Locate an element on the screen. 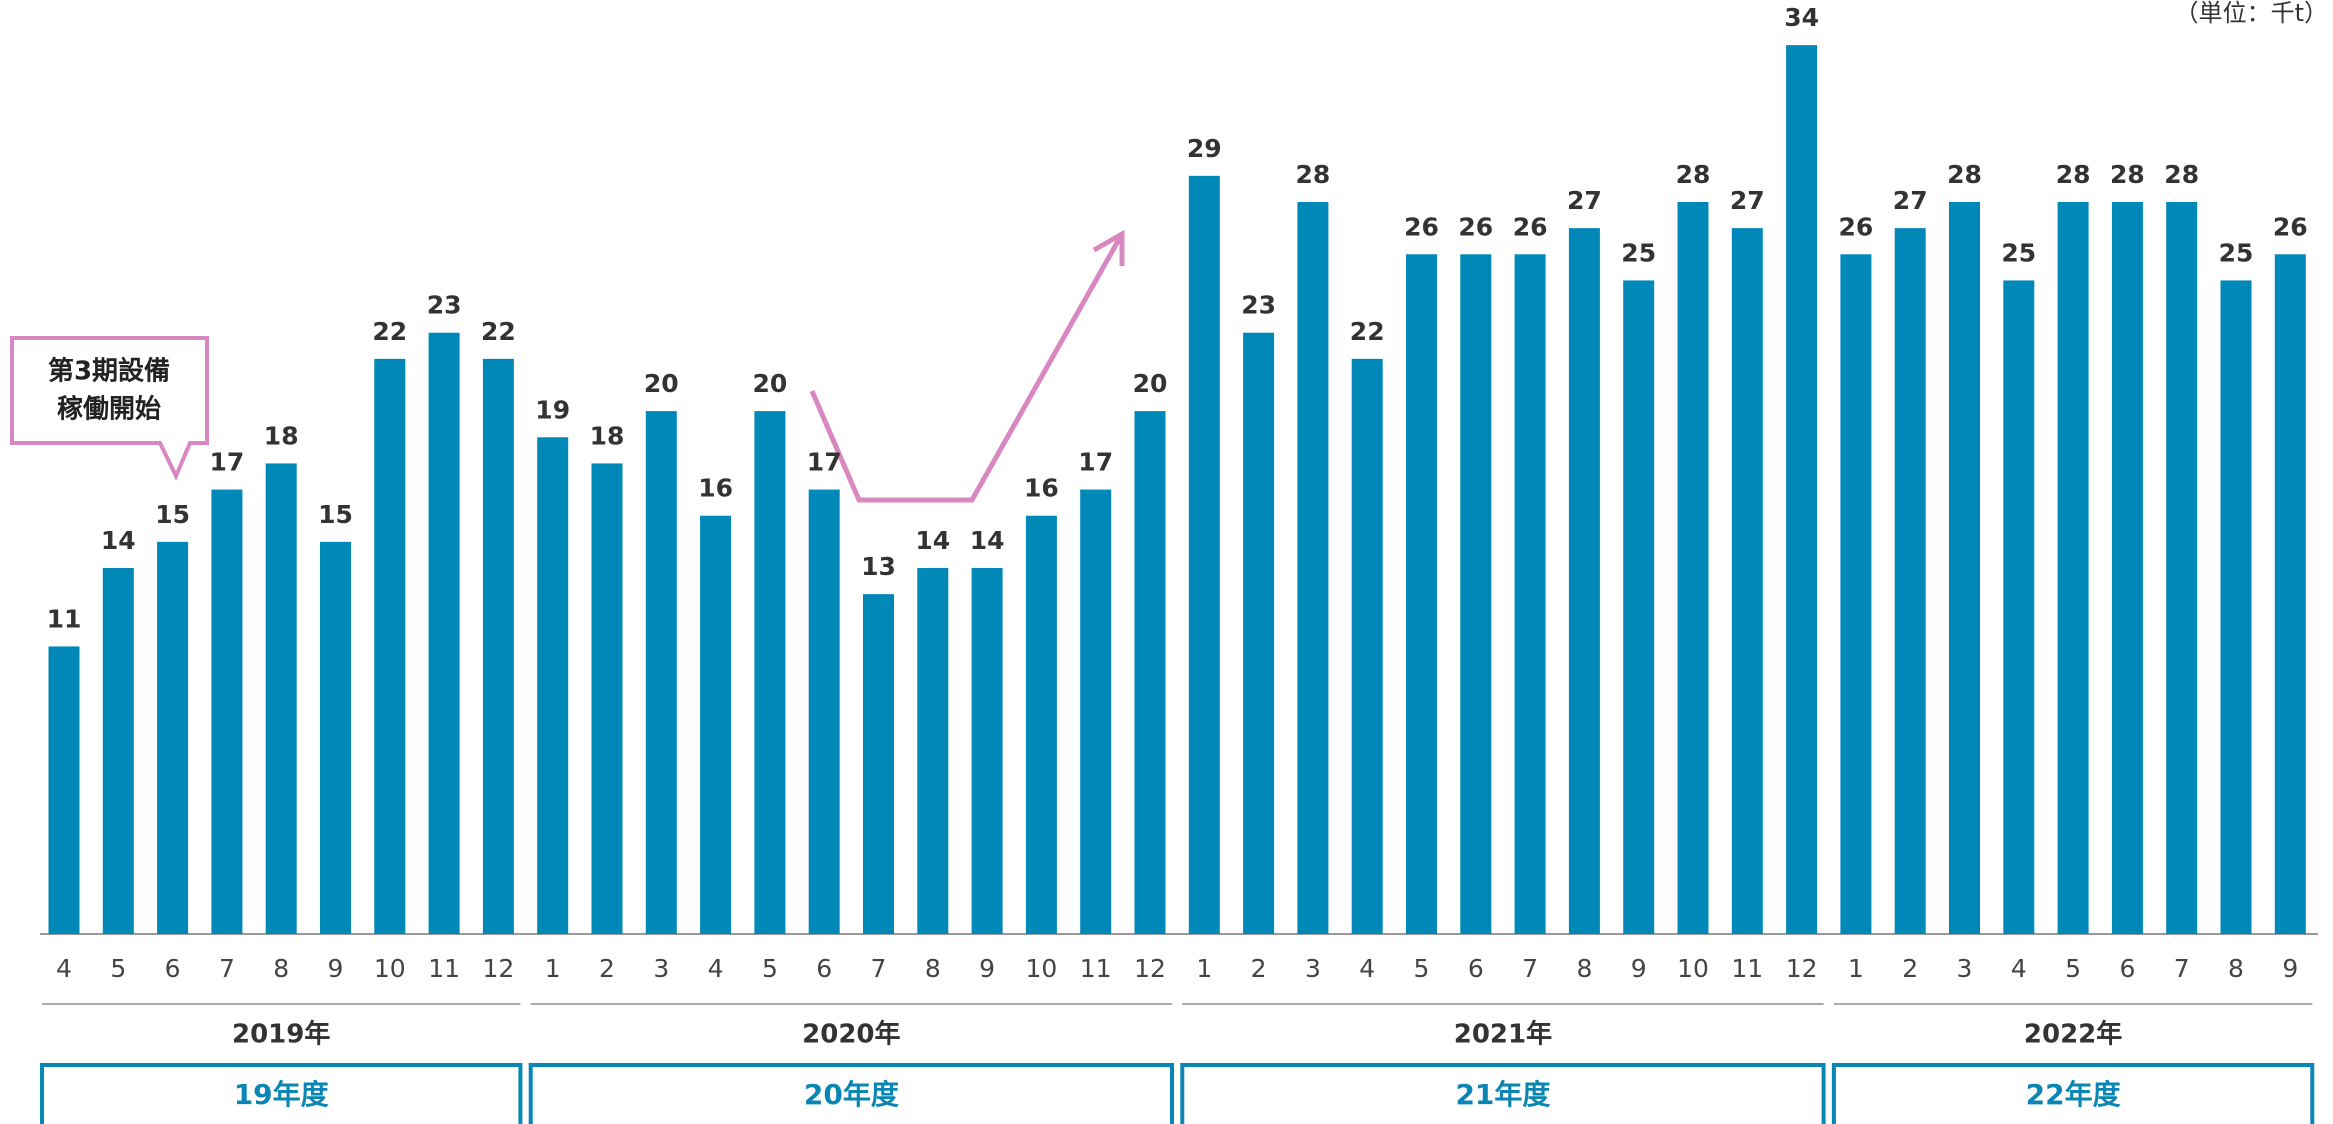  trend-arrow is located at coordinates (967, 367).